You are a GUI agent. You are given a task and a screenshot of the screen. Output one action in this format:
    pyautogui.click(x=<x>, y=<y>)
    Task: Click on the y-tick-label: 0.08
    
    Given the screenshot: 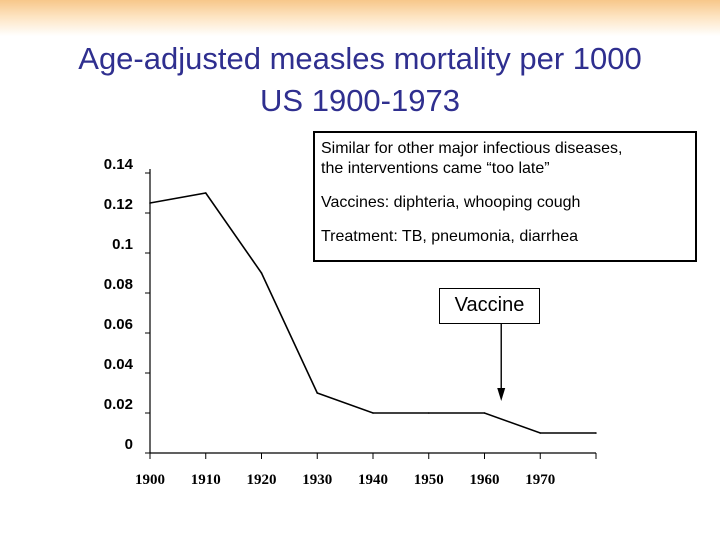 What is the action you would take?
    pyautogui.click(x=118, y=284)
    